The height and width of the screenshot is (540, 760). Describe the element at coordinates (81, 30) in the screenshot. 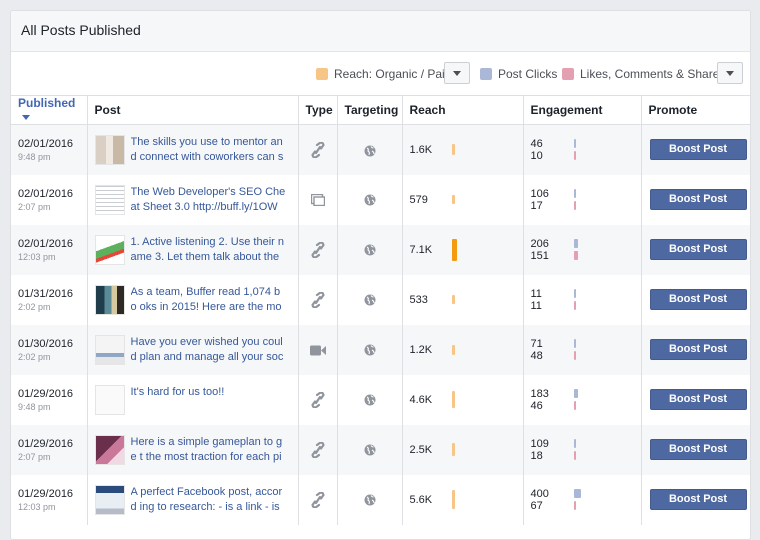

I see `panel-title: All Posts Published` at that location.